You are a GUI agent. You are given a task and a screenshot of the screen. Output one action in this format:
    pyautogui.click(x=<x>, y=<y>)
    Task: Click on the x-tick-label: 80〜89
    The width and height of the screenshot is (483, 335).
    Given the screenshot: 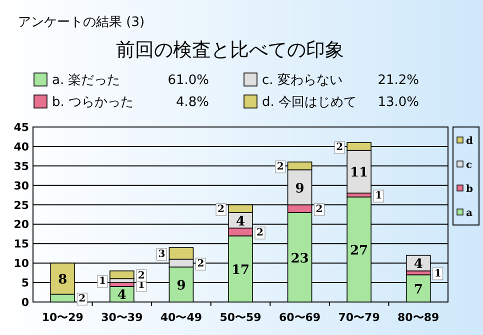 What is the action you would take?
    pyautogui.click(x=419, y=317)
    